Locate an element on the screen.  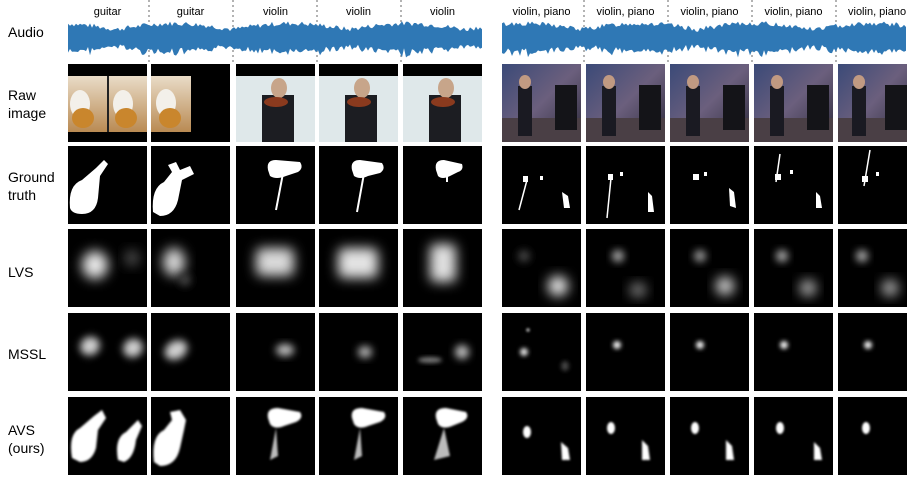
audio-waveform-right is located at coordinates (704, 39).